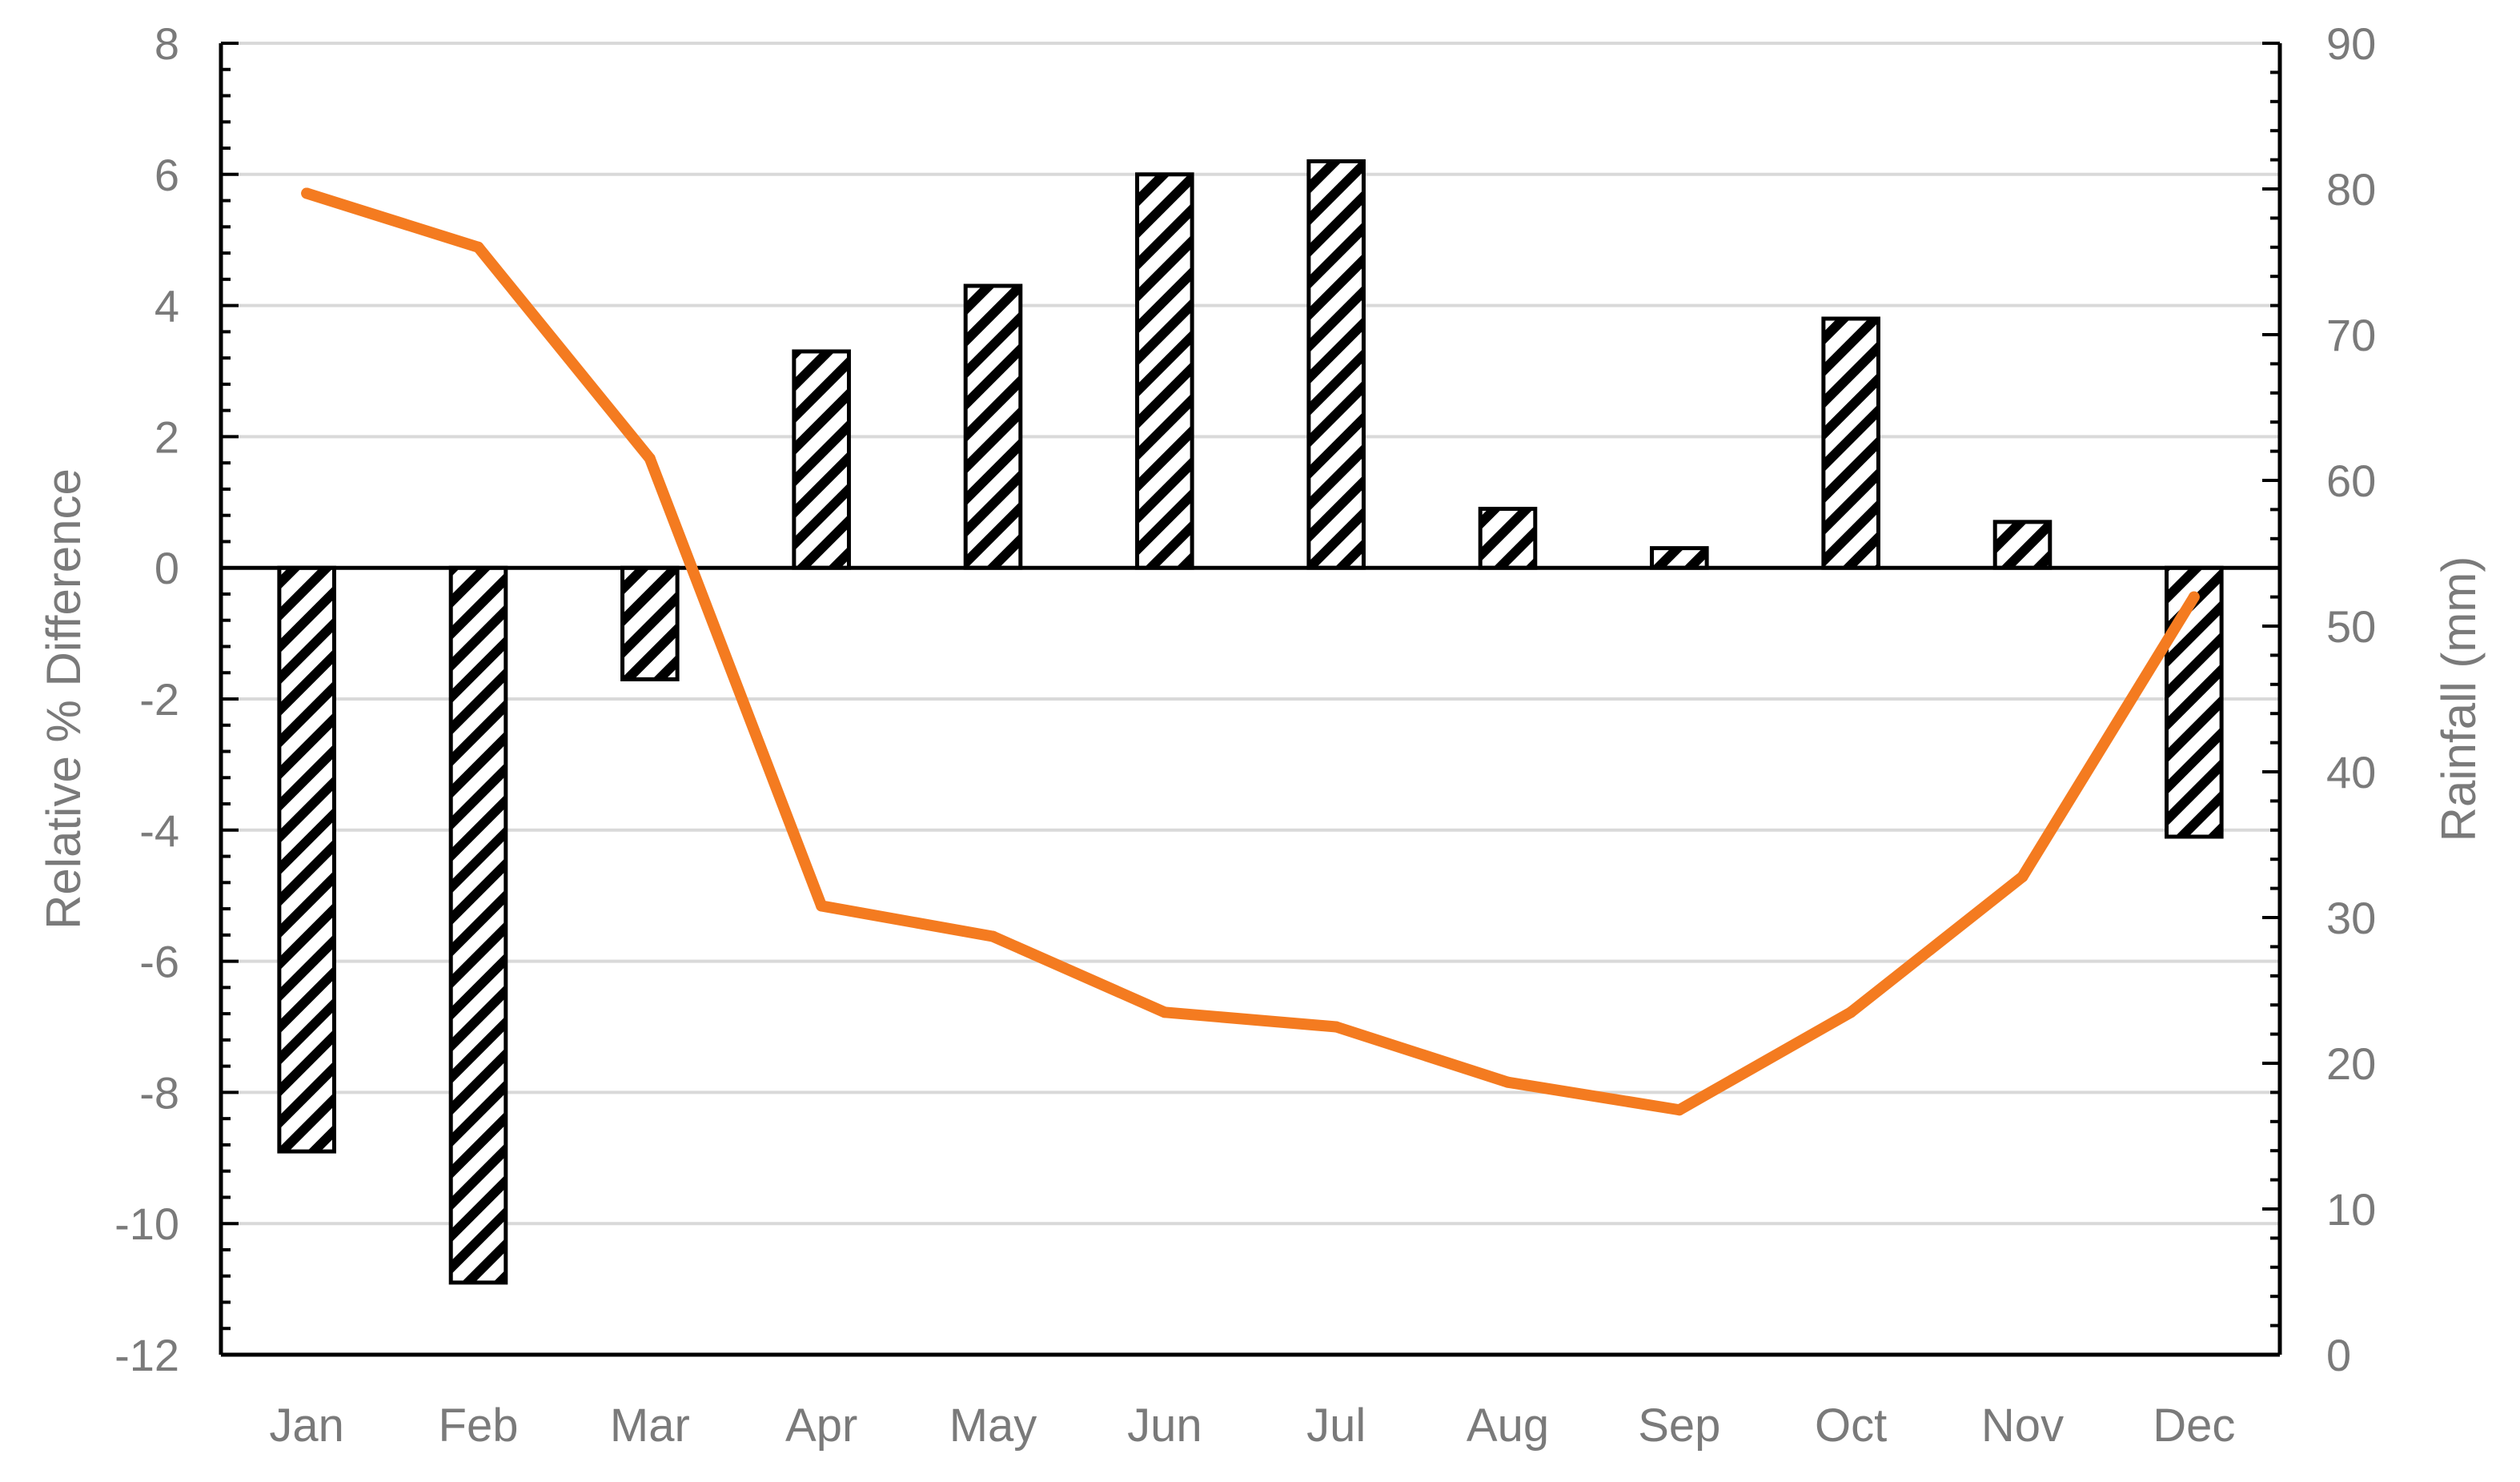  Describe the element at coordinates (2194, 597) in the screenshot. I see `rainfall-point-dec` at that location.